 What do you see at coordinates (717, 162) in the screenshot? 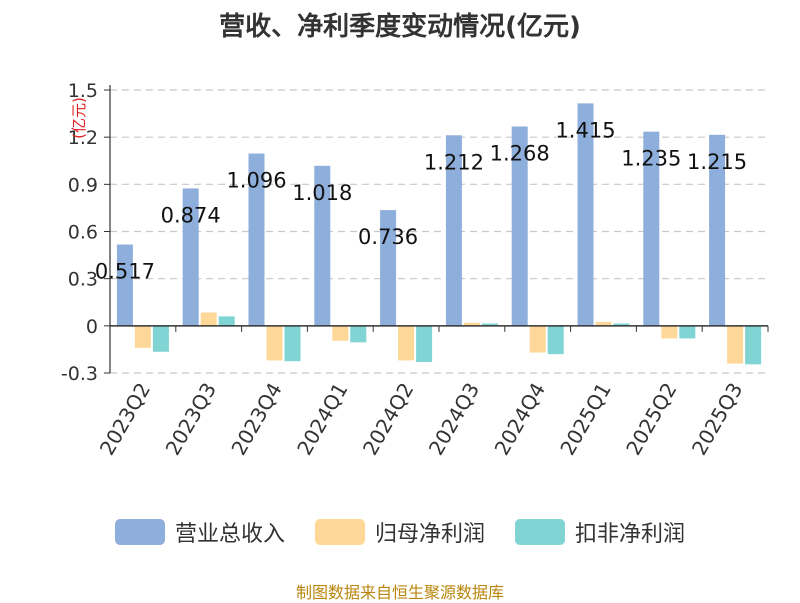
I see `data-label-revenue: 1.215` at bounding box center [717, 162].